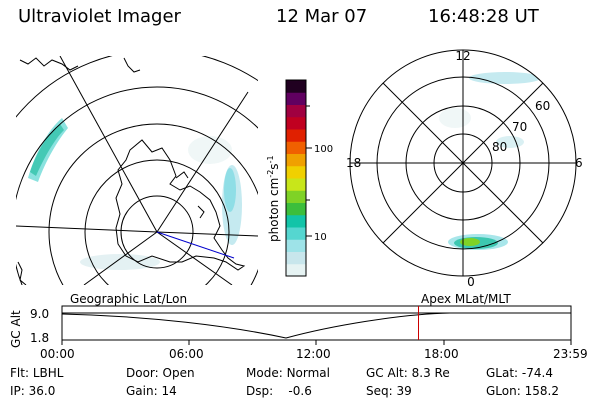  Describe the element at coordinates (169, 391) in the screenshot. I see `gain-value: 14` at that location.